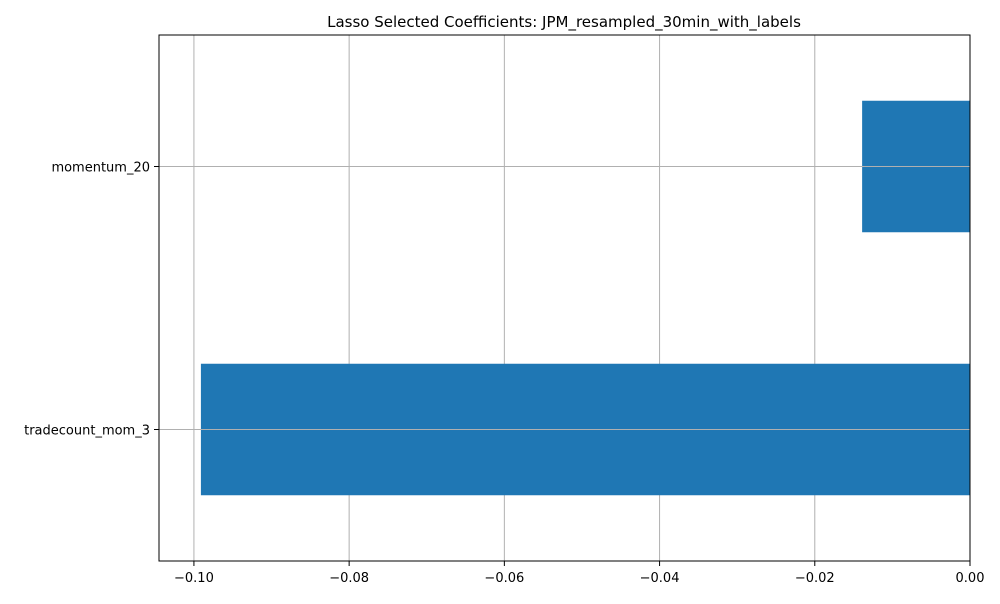  Describe the element at coordinates (660, 578) in the screenshot. I see `x-tick-label: −0.04` at that location.